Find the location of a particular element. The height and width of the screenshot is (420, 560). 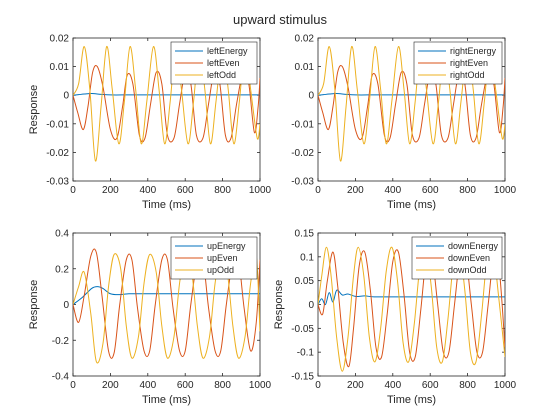

y-tick-label: -0.05 is located at coordinates (302, 329).